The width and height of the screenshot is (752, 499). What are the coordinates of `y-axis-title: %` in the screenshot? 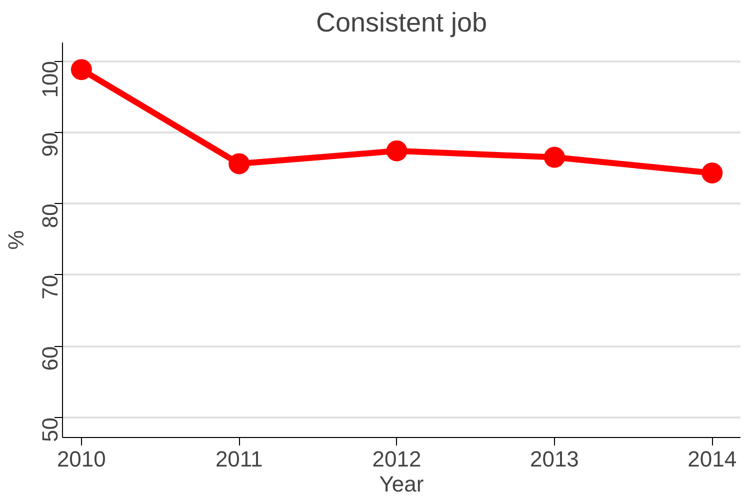 It's located at (16, 240).